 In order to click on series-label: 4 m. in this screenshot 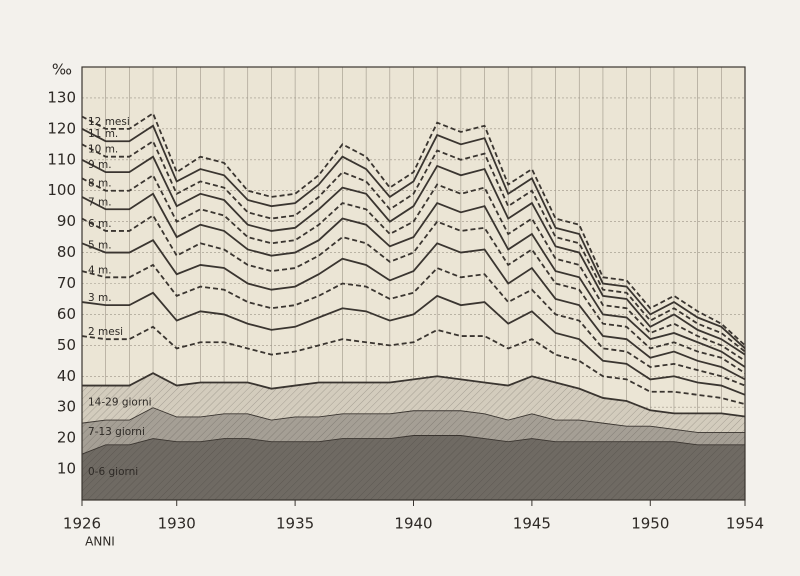, I will do `click(100, 270)`.